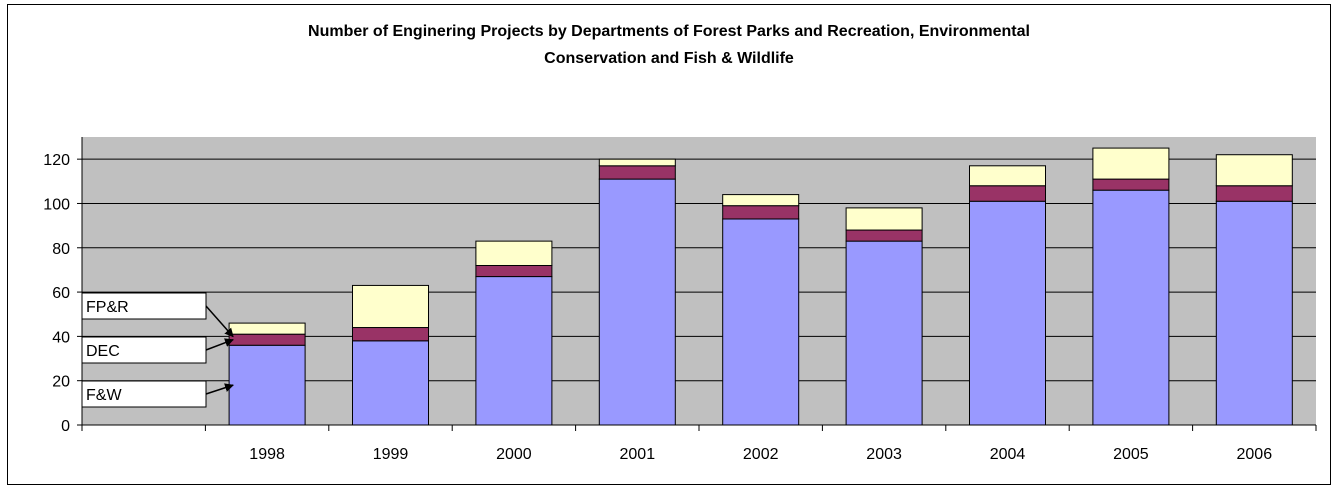 Image resolution: width=1338 pixels, height=491 pixels. What do you see at coordinates (61, 293) in the screenshot?
I see `y-tick-label: 60` at bounding box center [61, 293].